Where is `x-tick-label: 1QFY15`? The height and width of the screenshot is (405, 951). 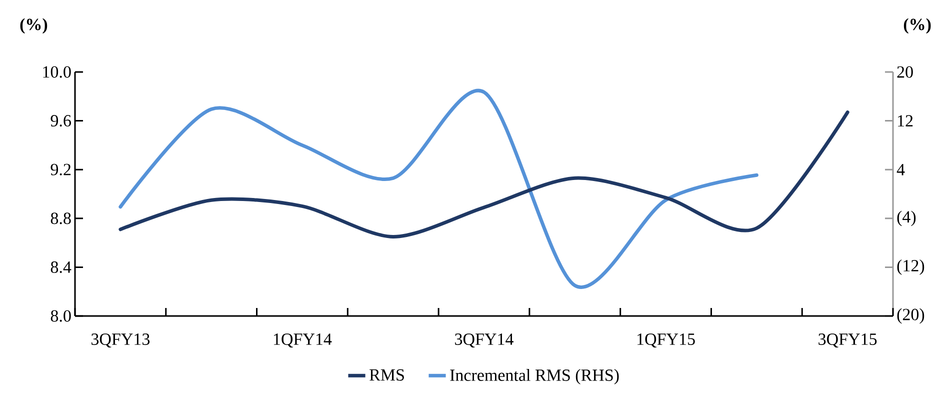
x-tick-label: 1QFY15 is located at coordinates (666, 341).